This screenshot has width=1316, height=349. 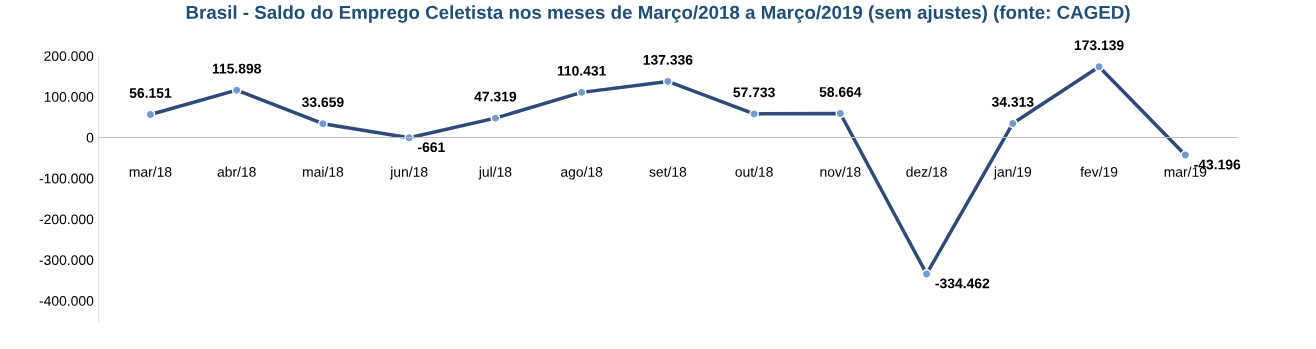 What do you see at coordinates (1012, 173) in the screenshot?
I see `x-tick-label: jan/19` at bounding box center [1012, 173].